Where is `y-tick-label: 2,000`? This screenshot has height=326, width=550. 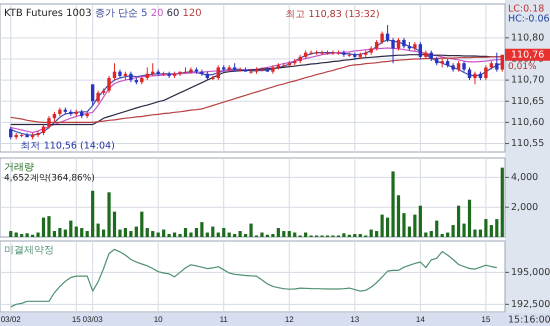
y-tick-label: 2,000 is located at coordinates (524, 207).